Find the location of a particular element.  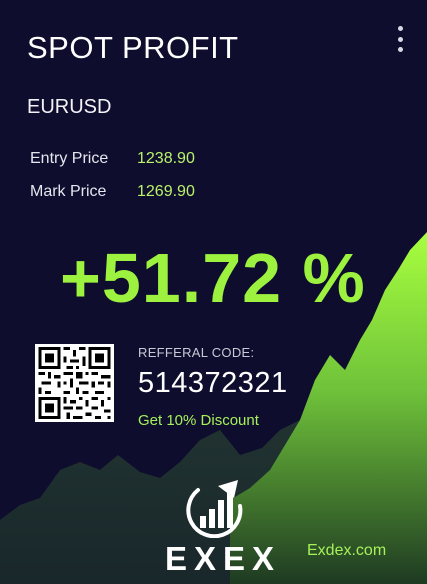

entry-price-row: Entry Price 1238.90 is located at coordinates (112, 159).